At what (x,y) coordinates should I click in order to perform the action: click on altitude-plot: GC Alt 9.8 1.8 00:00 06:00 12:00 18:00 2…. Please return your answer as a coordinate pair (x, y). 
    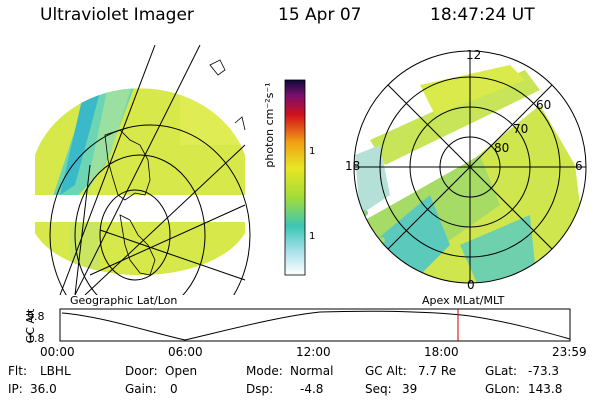
    Looking at the image, I should click on (305, 333).